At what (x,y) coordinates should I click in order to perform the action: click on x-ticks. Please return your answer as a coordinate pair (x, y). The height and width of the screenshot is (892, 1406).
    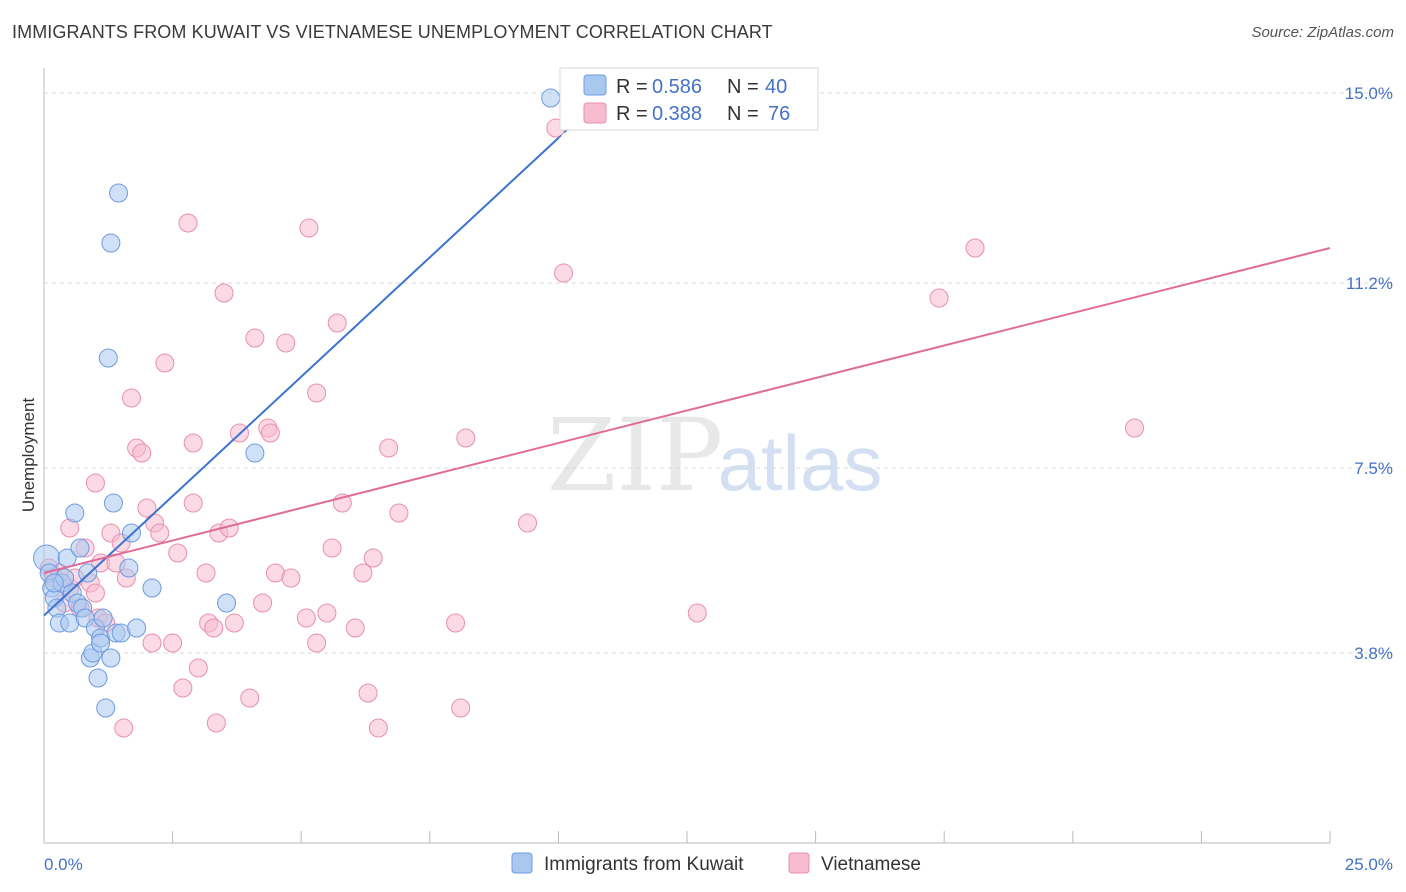
    Looking at the image, I should click on (751, 837).